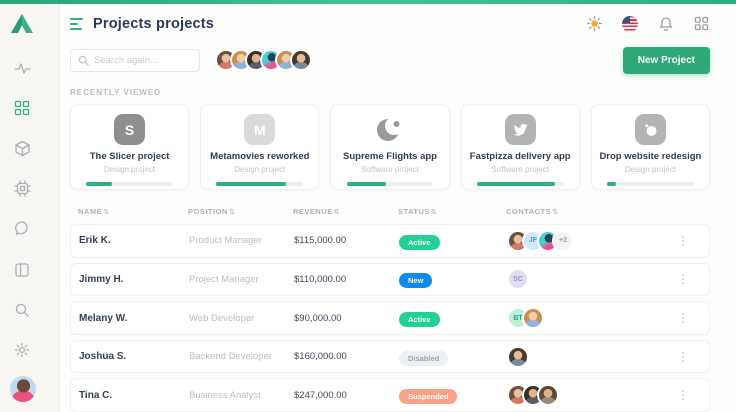  What do you see at coordinates (154, 23) in the screenshot?
I see `page-title: Projects projects` at bounding box center [154, 23].